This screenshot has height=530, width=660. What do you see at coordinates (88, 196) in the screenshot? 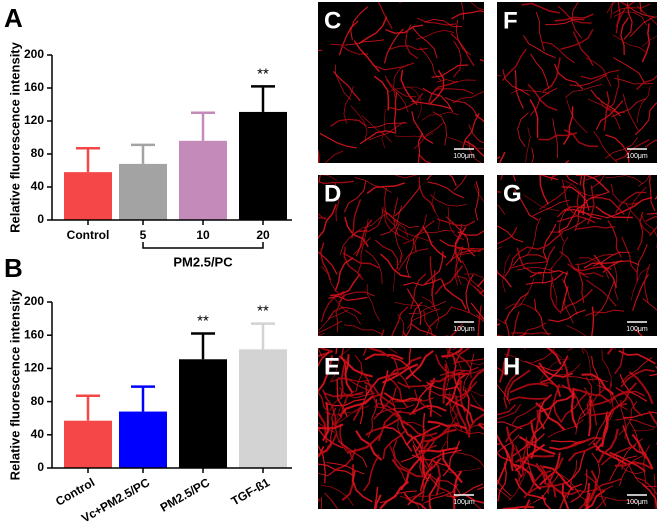
I see `bar` at bounding box center [88, 196].